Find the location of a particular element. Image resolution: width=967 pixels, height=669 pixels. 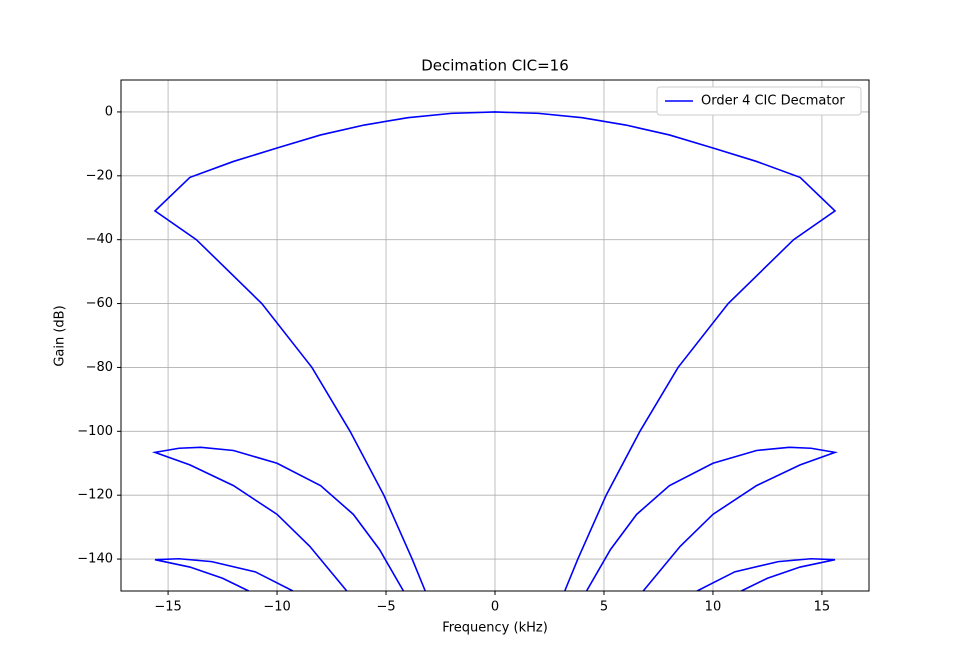

y-tick-label: 0 is located at coordinates (109, 111).